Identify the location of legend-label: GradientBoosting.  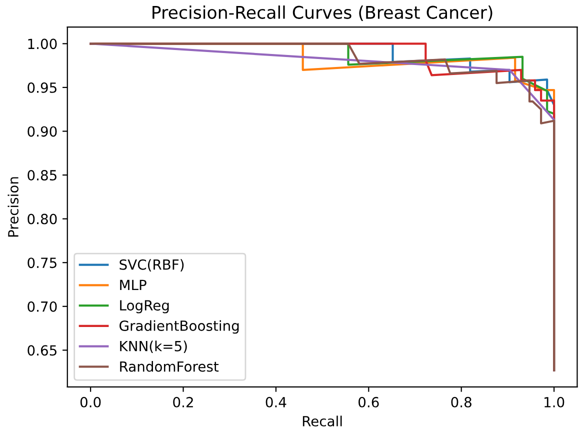
(179, 327).